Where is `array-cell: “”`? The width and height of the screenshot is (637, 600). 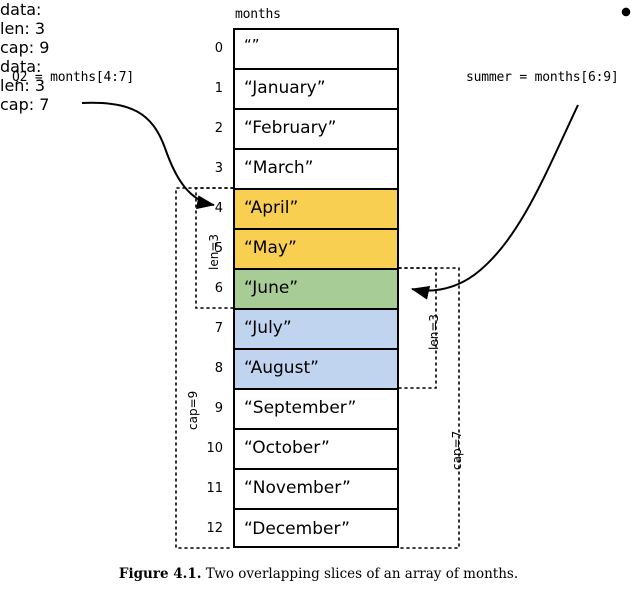
array-cell: “” is located at coordinates (316, 50).